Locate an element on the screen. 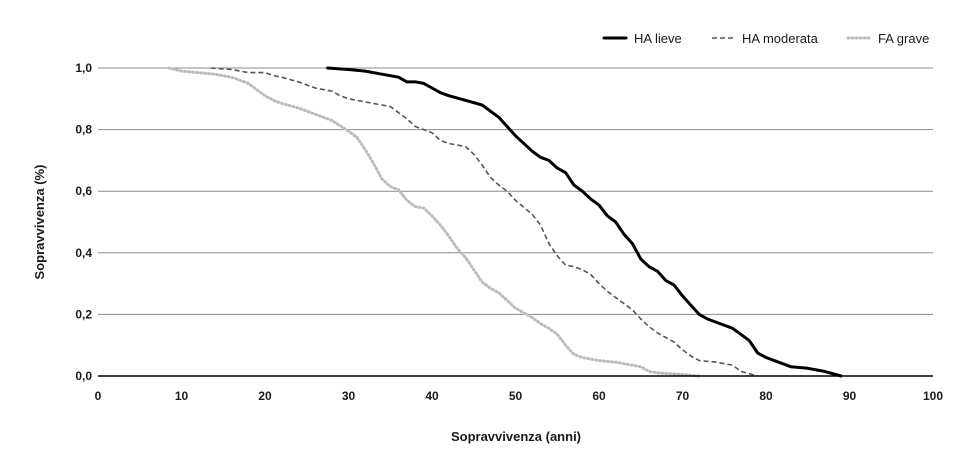 Image resolution: width=975 pixels, height=469 pixels. x-tick-label: 80 is located at coordinates (766, 396).